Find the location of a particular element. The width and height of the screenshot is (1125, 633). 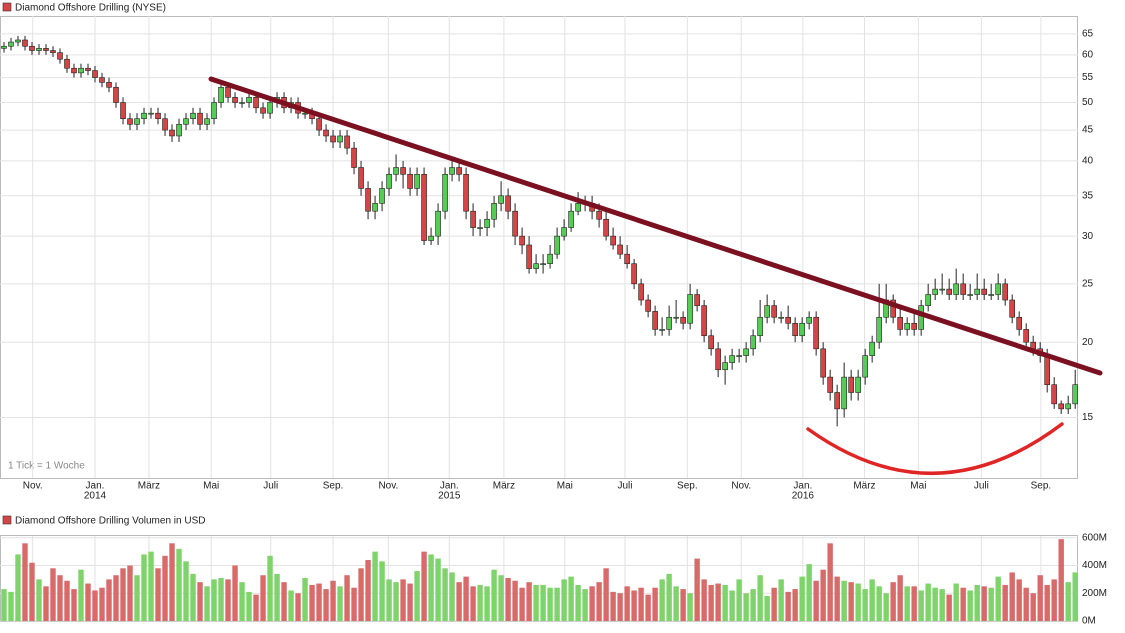

legend-swatch is located at coordinates (7, 520).